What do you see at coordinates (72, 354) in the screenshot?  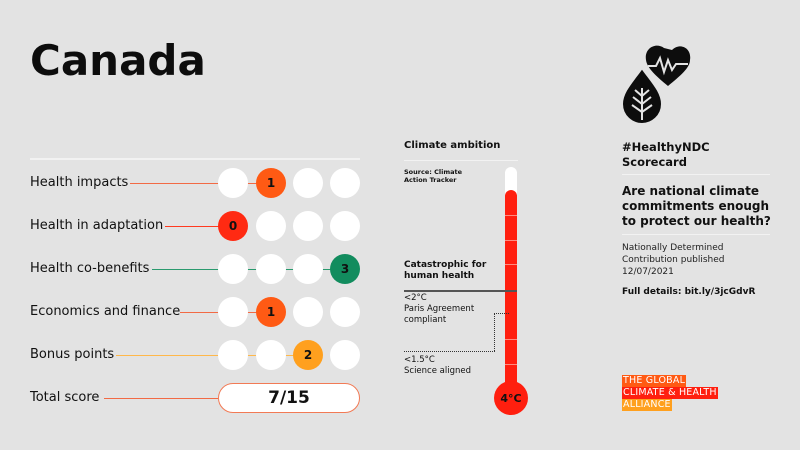 I see `row-label: Bonus points` at bounding box center [72, 354].